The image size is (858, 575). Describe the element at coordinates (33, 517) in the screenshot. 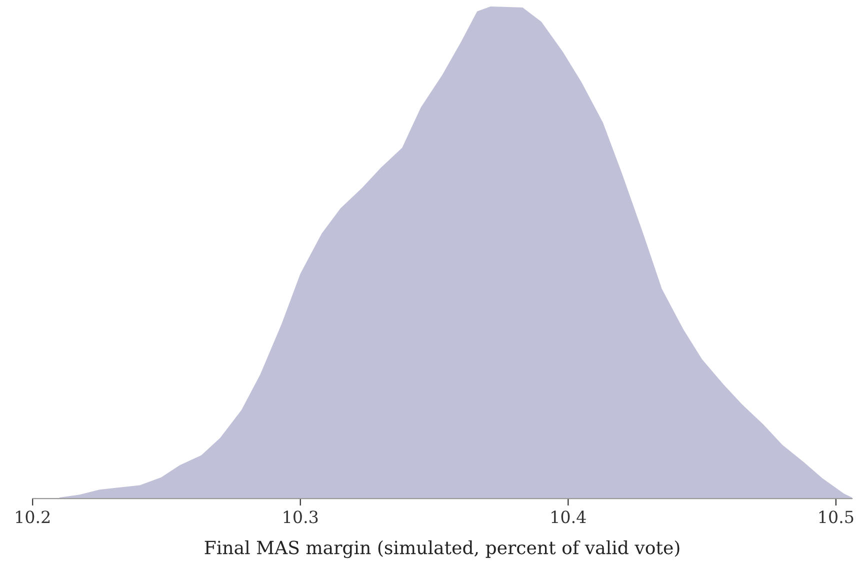

I see `x-tick-label: 10.2` at that location.